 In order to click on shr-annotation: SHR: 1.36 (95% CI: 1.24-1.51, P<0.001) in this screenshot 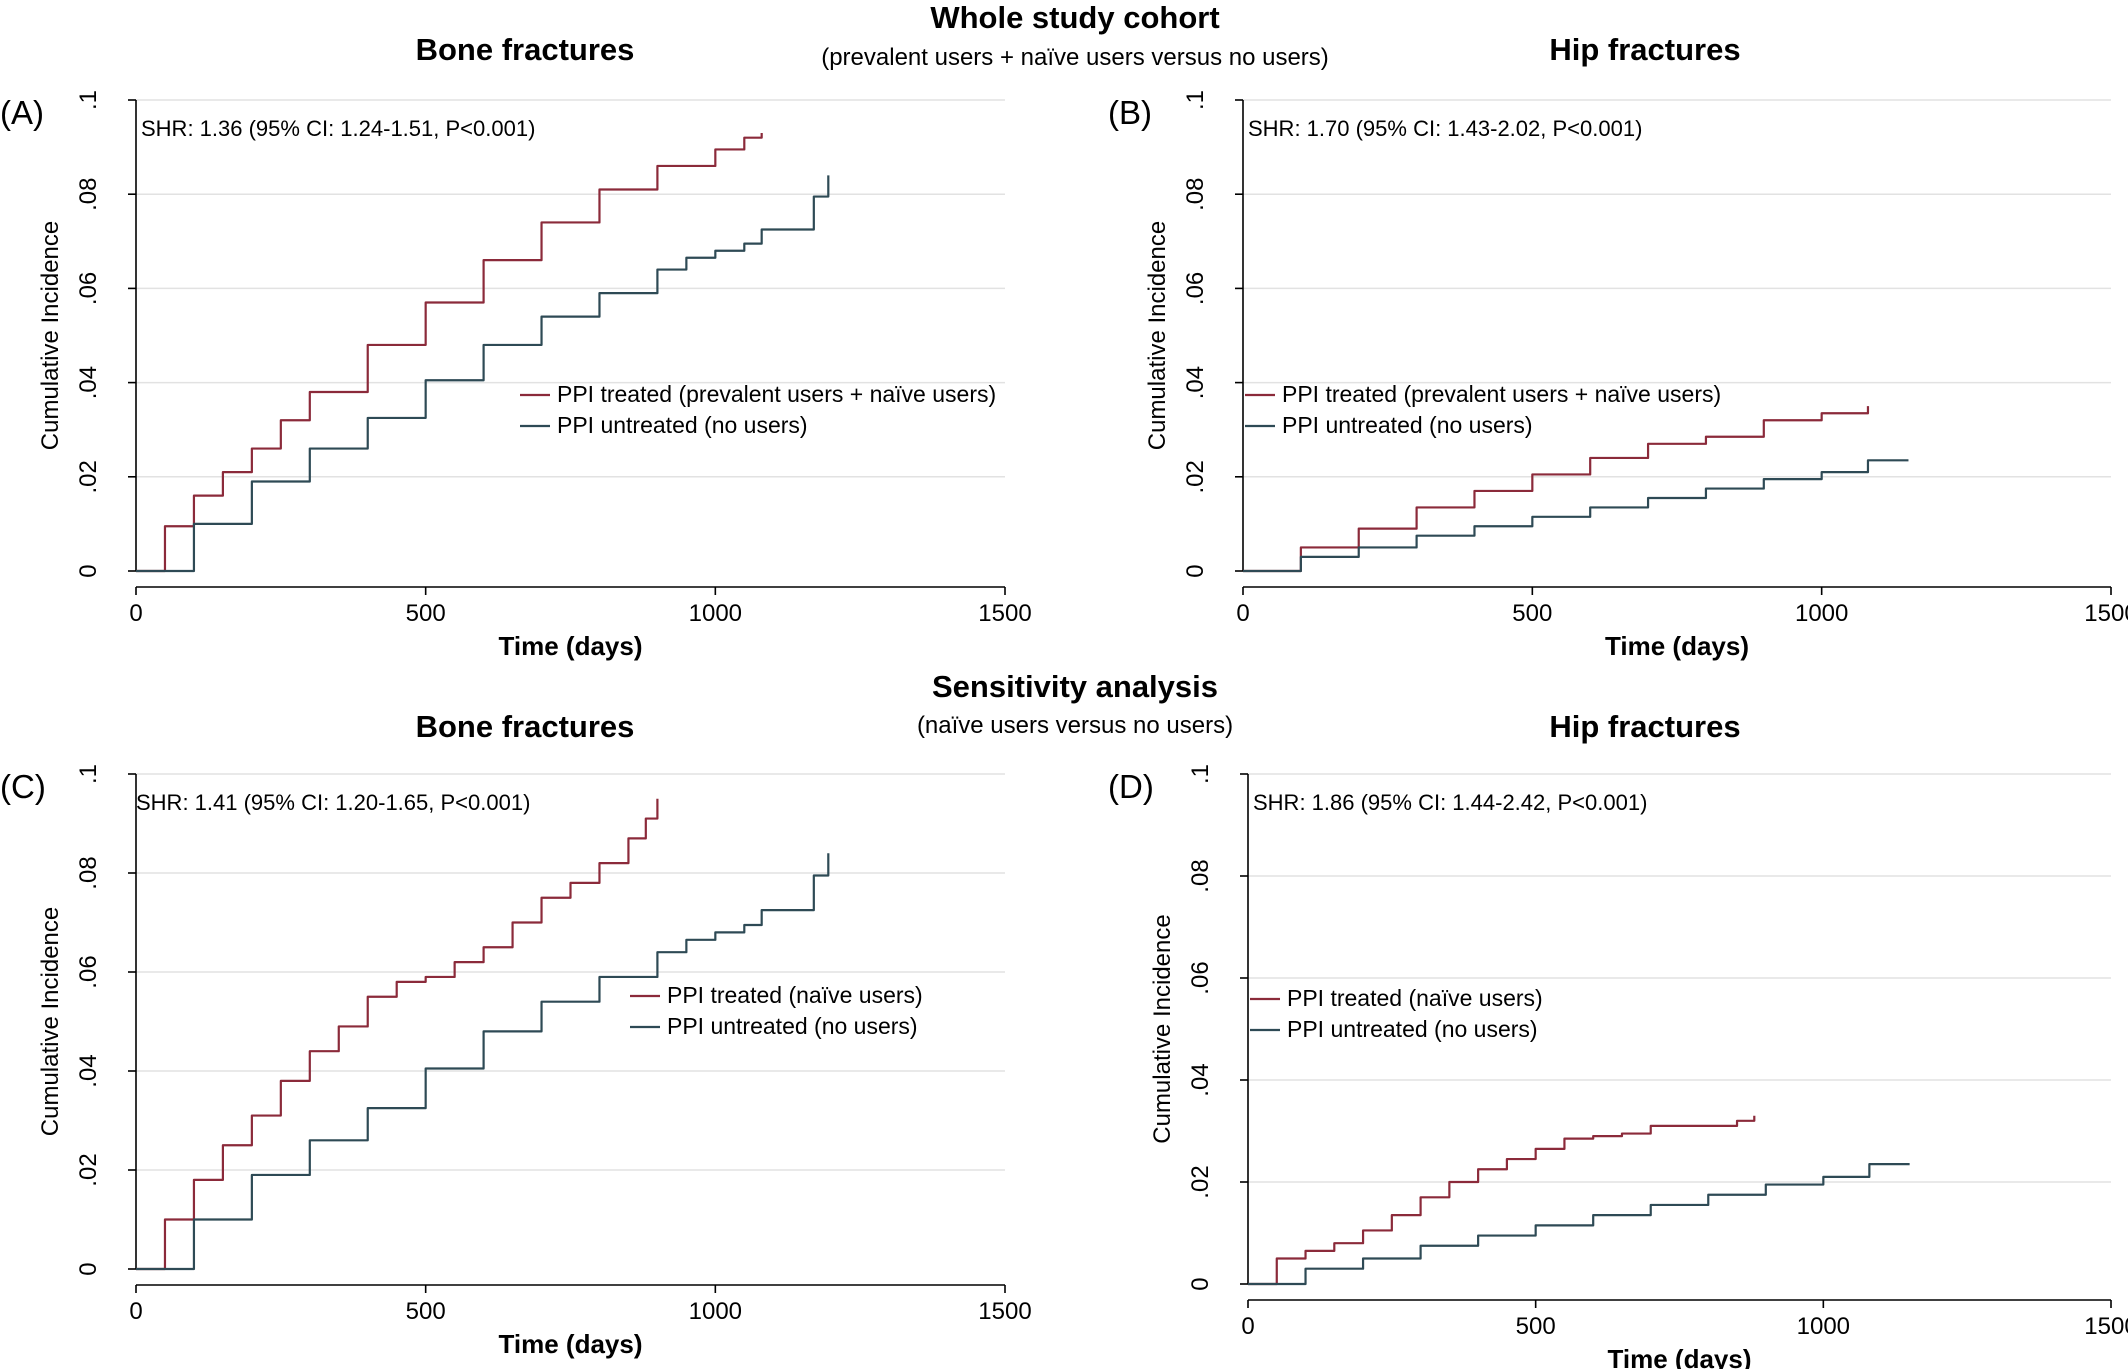, I will do `click(338, 128)`.